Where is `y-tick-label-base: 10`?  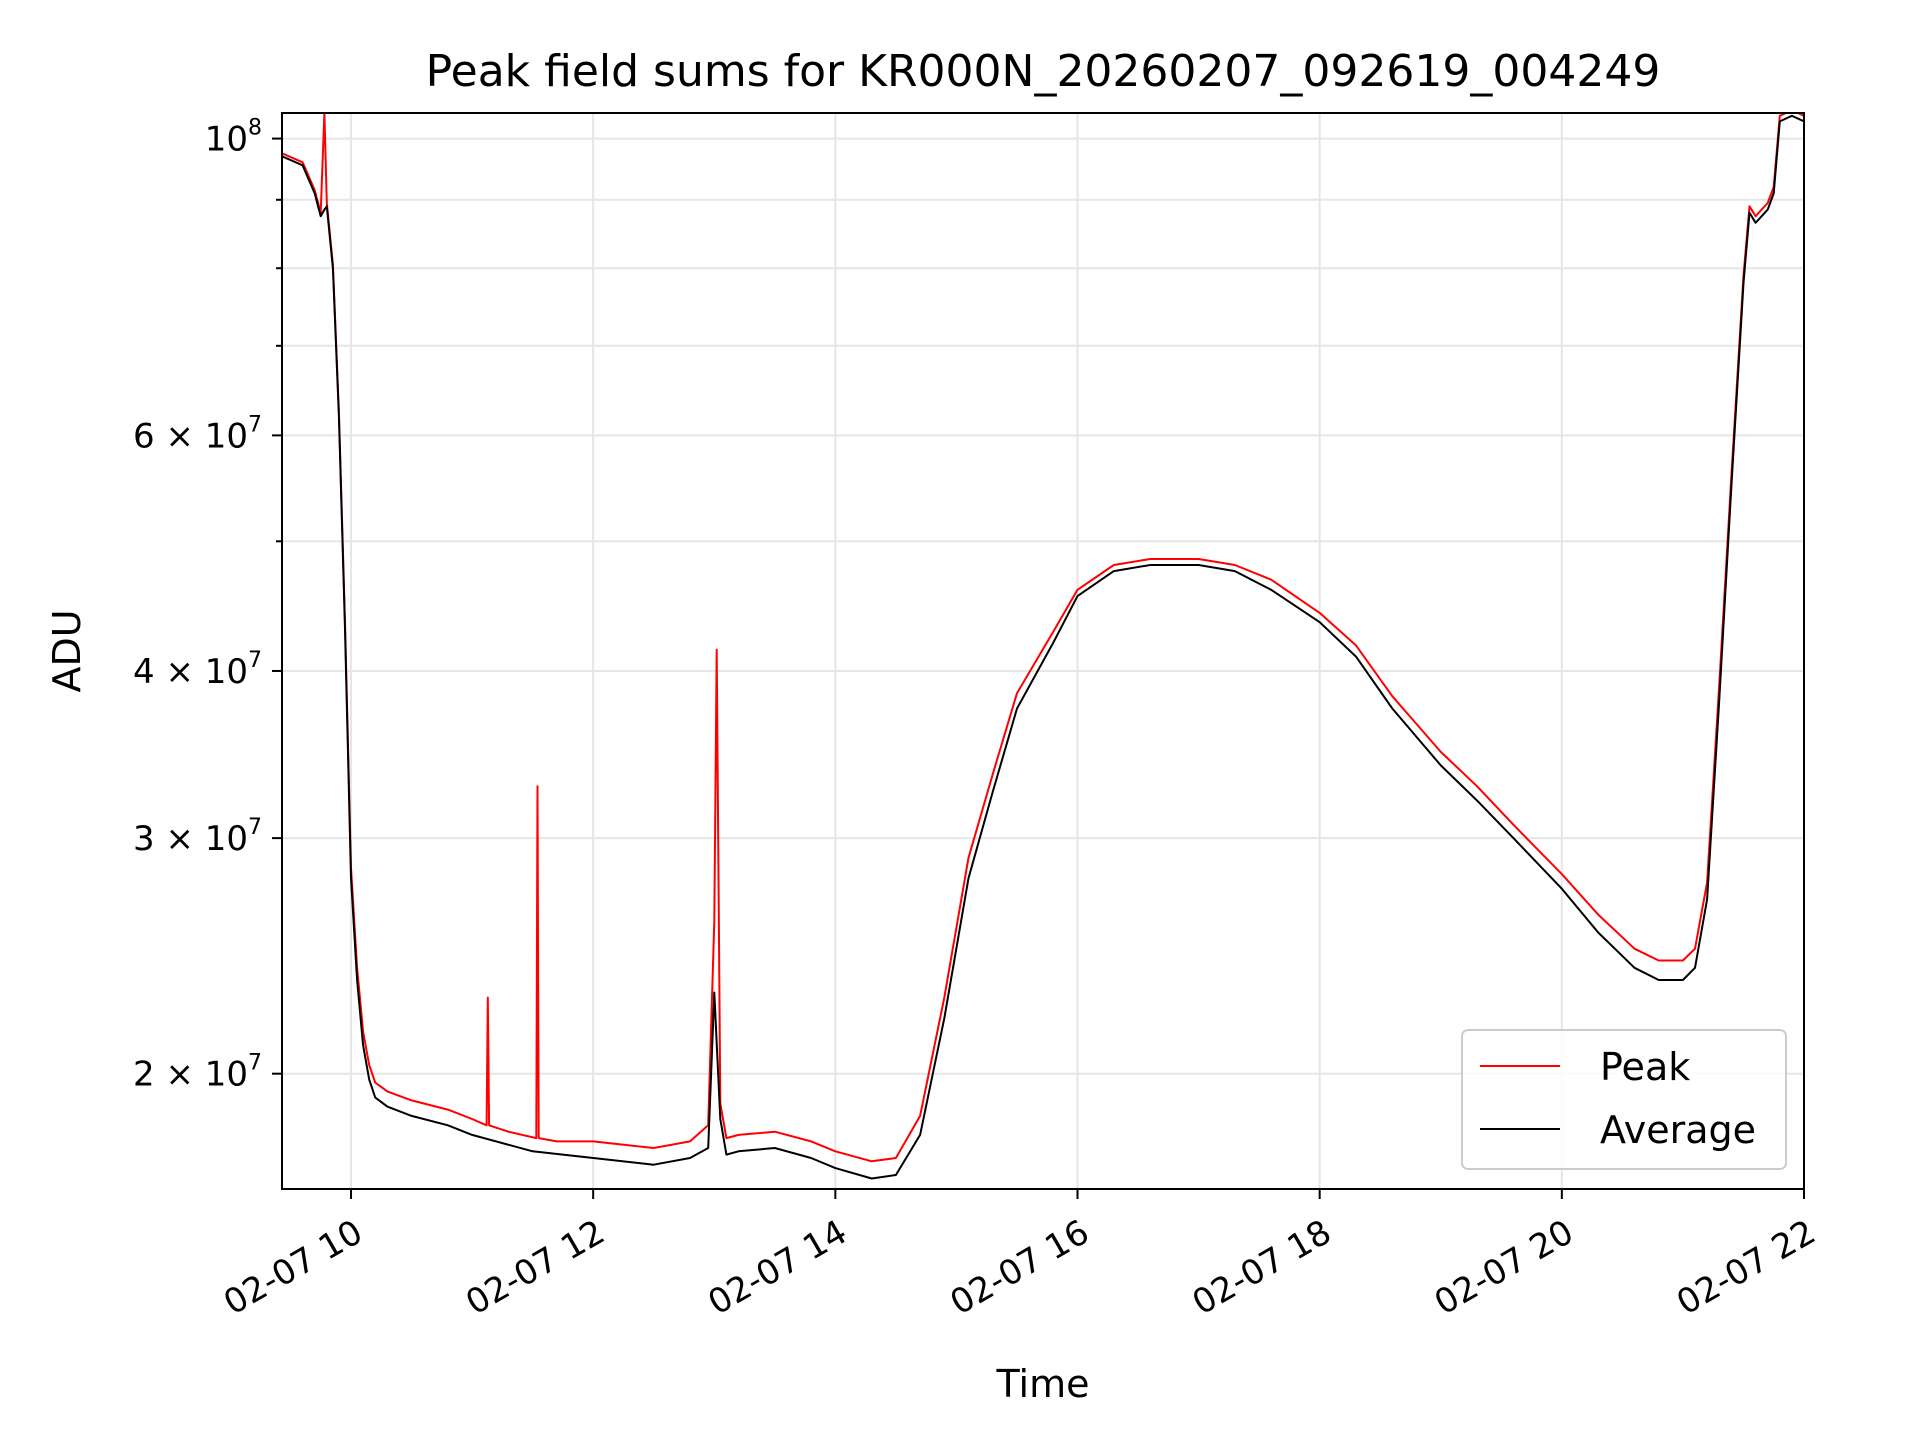 y-tick-label-base: 10 is located at coordinates (226, 140).